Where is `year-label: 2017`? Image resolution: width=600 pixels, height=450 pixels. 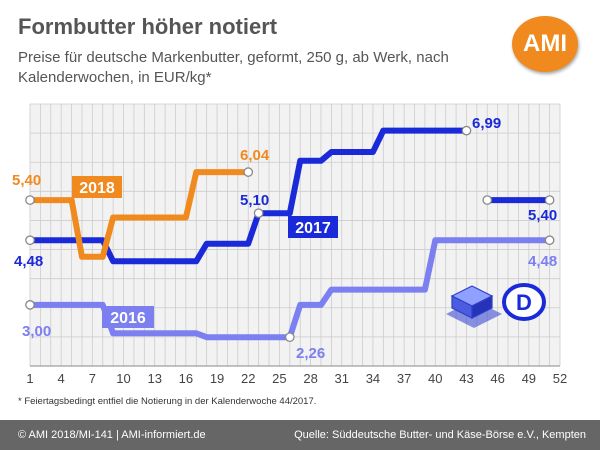 year-label: 2017 is located at coordinates (313, 228).